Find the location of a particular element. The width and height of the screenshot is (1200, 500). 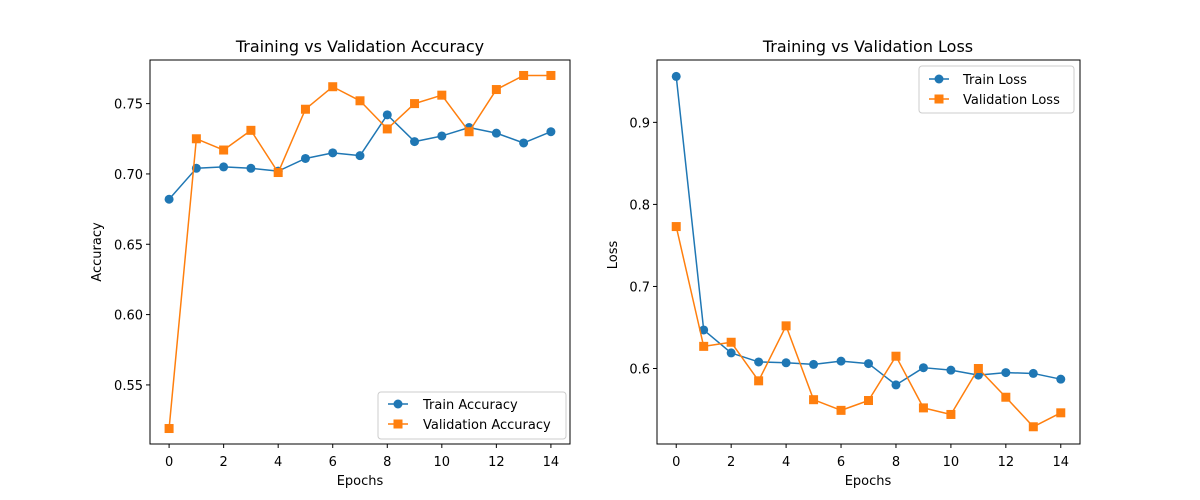

accuracy-y-tick-label-2: 0.65 is located at coordinates (128, 245).